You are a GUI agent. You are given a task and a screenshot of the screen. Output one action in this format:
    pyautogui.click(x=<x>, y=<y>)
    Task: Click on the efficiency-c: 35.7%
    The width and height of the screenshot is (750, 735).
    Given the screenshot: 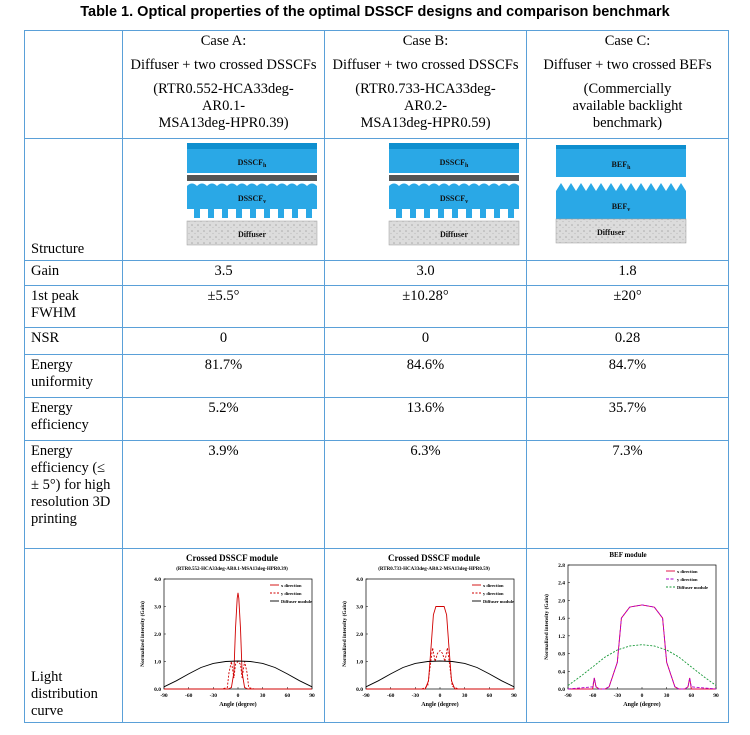 What is the action you would take?
    pyautogui.click(x=627, y=419)
    